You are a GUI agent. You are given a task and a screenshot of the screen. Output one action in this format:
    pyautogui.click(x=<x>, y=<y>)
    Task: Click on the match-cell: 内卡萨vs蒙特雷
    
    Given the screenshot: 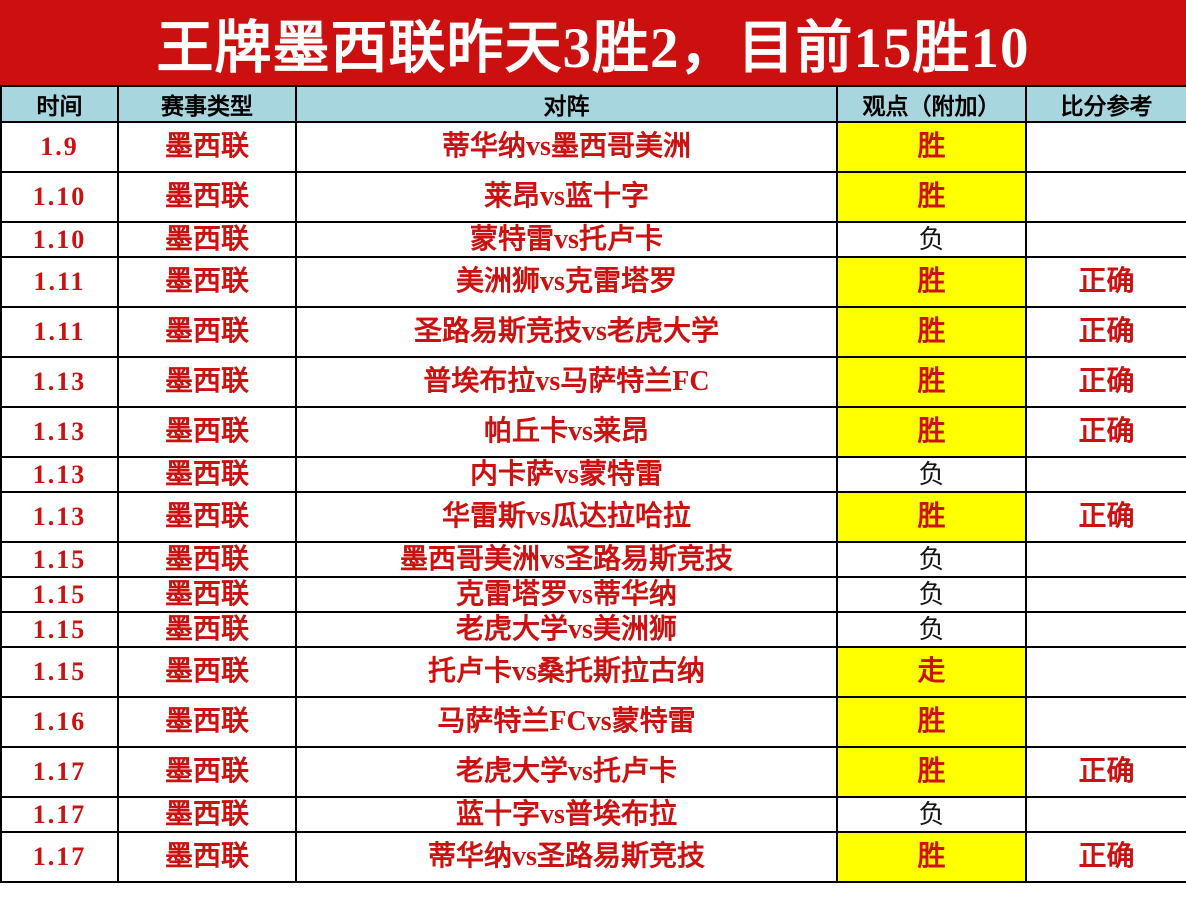 What is the action you would take?
    pyautogui.click(x=566, y=474)
    